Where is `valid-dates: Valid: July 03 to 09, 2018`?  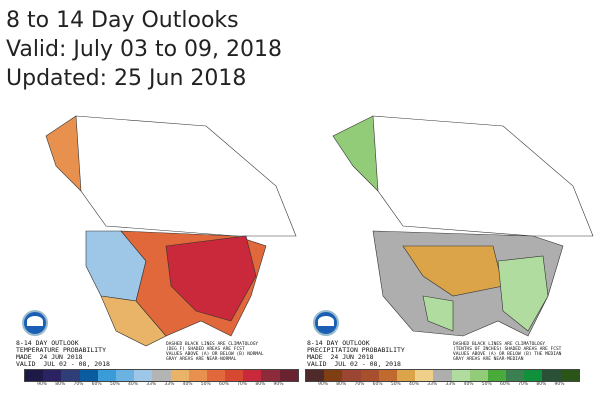
valid-dates: Valid: July 03 to 09, 2018 is located at coordinates (144, 49).